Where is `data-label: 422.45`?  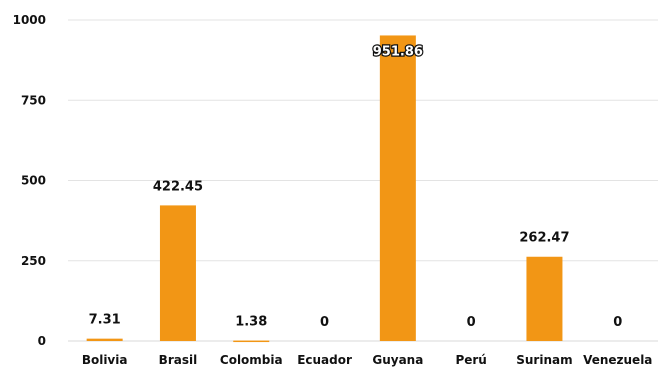 data-label: 422.45 is located at coordinates (178, 186).